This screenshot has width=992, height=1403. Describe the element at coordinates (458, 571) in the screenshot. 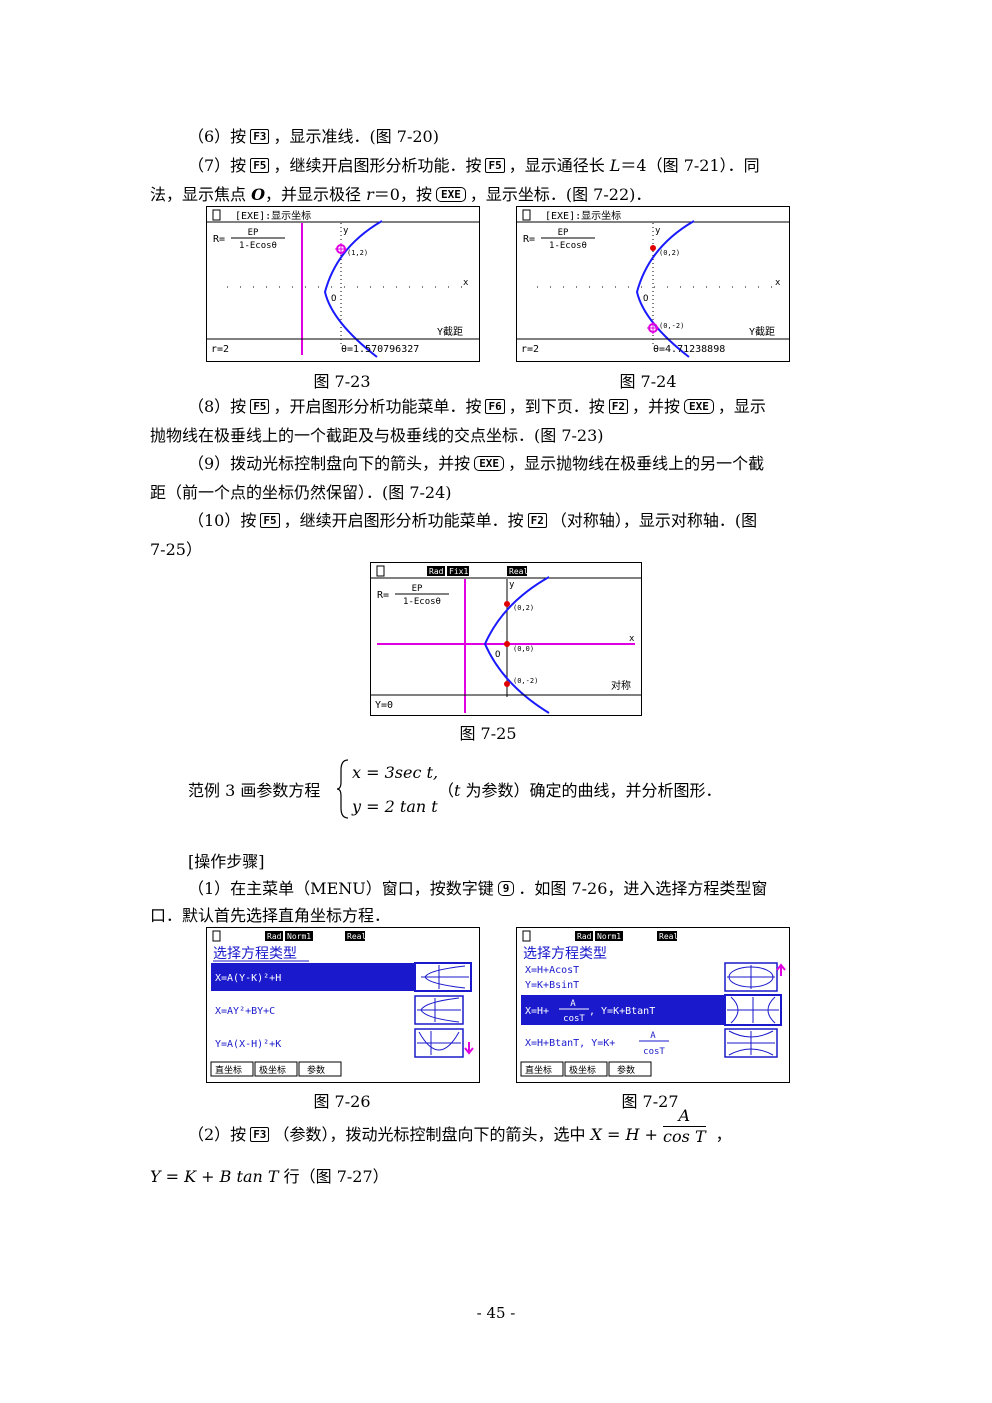

I see `svg-text: Fix1` at that location.